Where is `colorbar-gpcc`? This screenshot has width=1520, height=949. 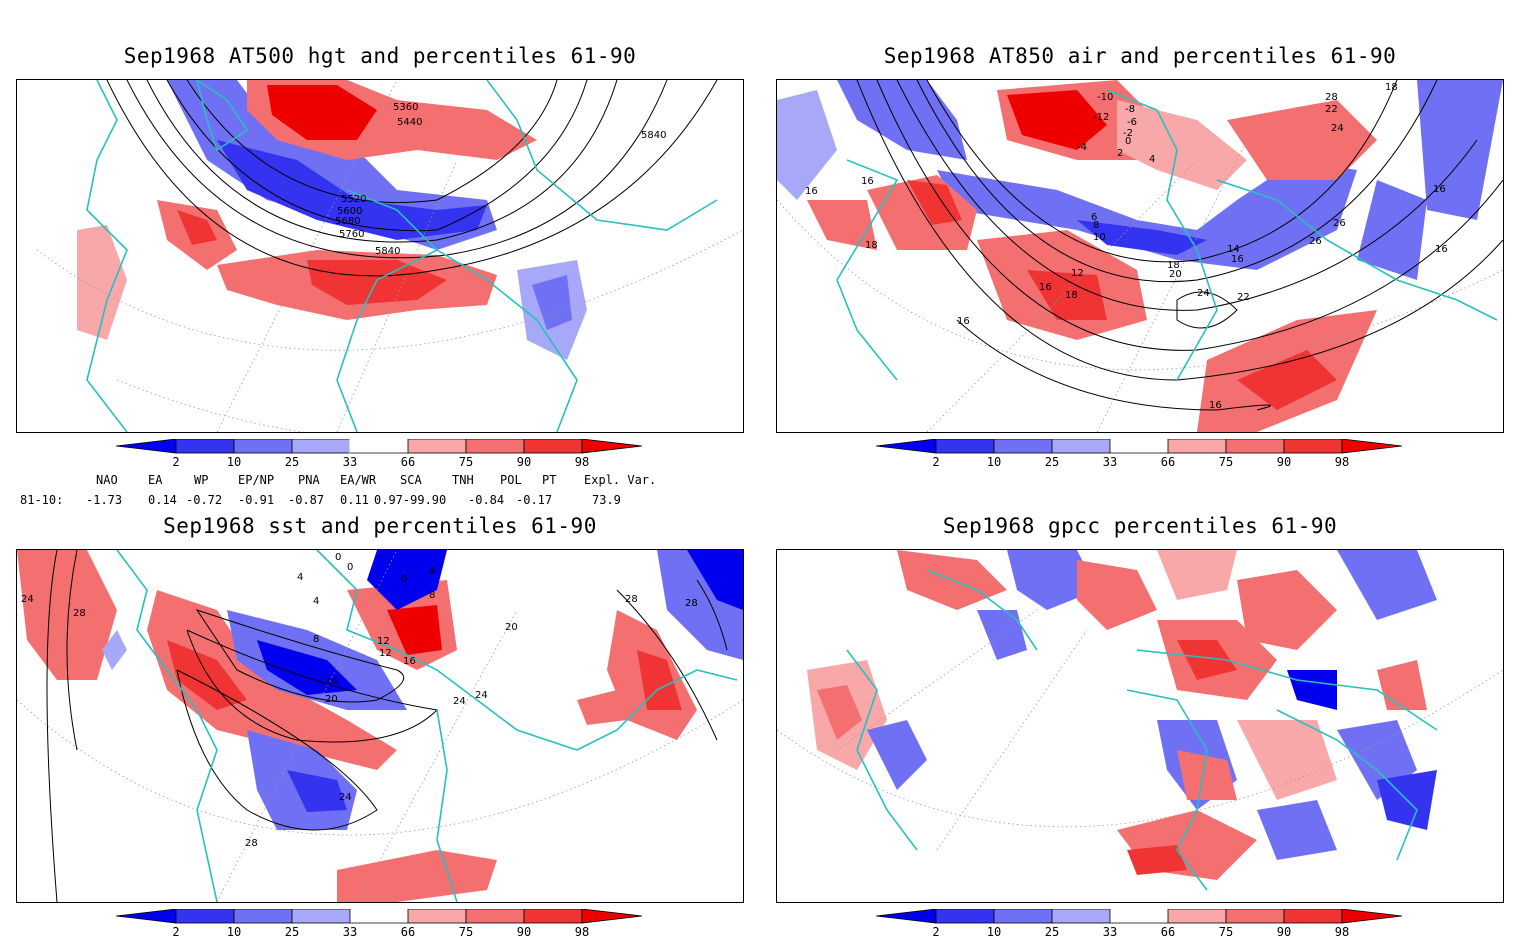
colorbar-gpcc is located at coordinates (1139, 916).